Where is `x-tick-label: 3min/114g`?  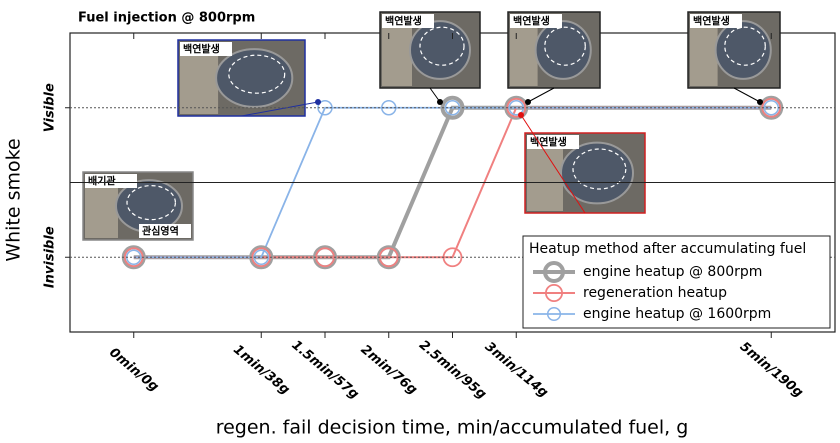
x-tick-label: 3min/114g is located at coordinates (516, 369).